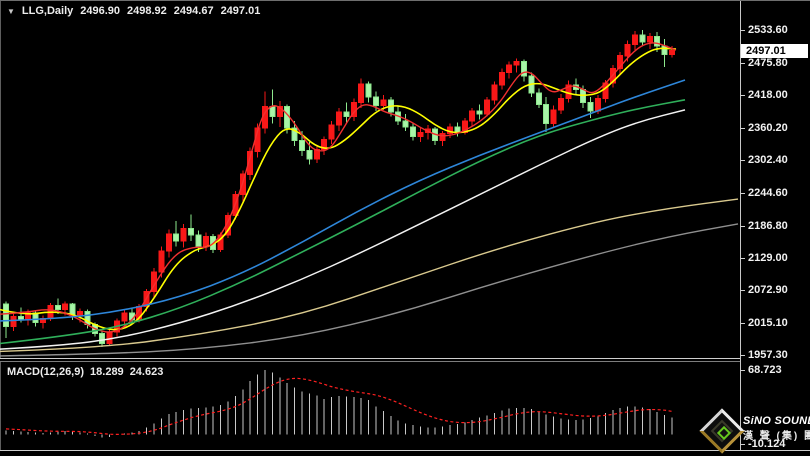 This screenshot has width=810, height=456. I want to click on macd-signal-value: 24.623, so click(146, 372).